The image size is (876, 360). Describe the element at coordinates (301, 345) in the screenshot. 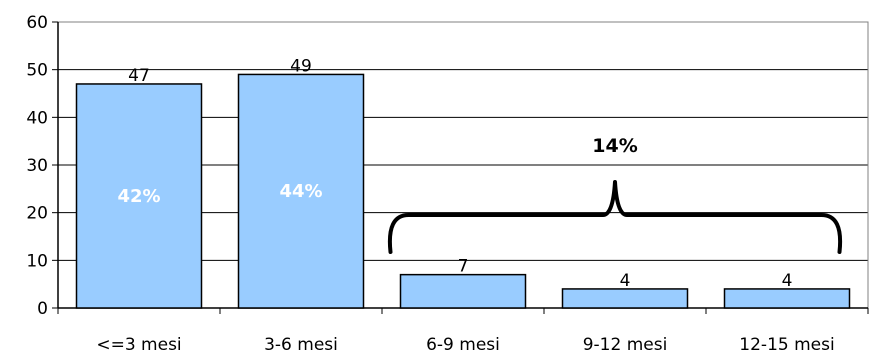

I see `x-category-label: 3-6 mesi` at that location.